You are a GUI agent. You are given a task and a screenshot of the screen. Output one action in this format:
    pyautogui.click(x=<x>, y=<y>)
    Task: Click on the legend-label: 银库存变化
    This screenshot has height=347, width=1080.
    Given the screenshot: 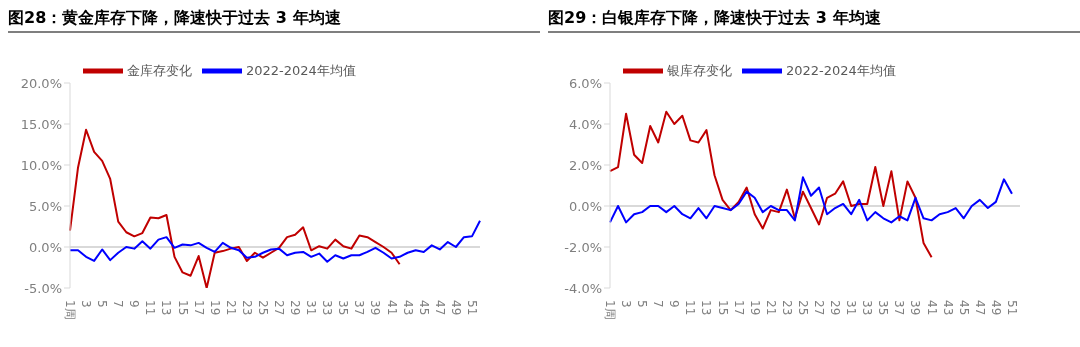 What is the action you would take?
    pyautogui.click(x=699, y=70)
    